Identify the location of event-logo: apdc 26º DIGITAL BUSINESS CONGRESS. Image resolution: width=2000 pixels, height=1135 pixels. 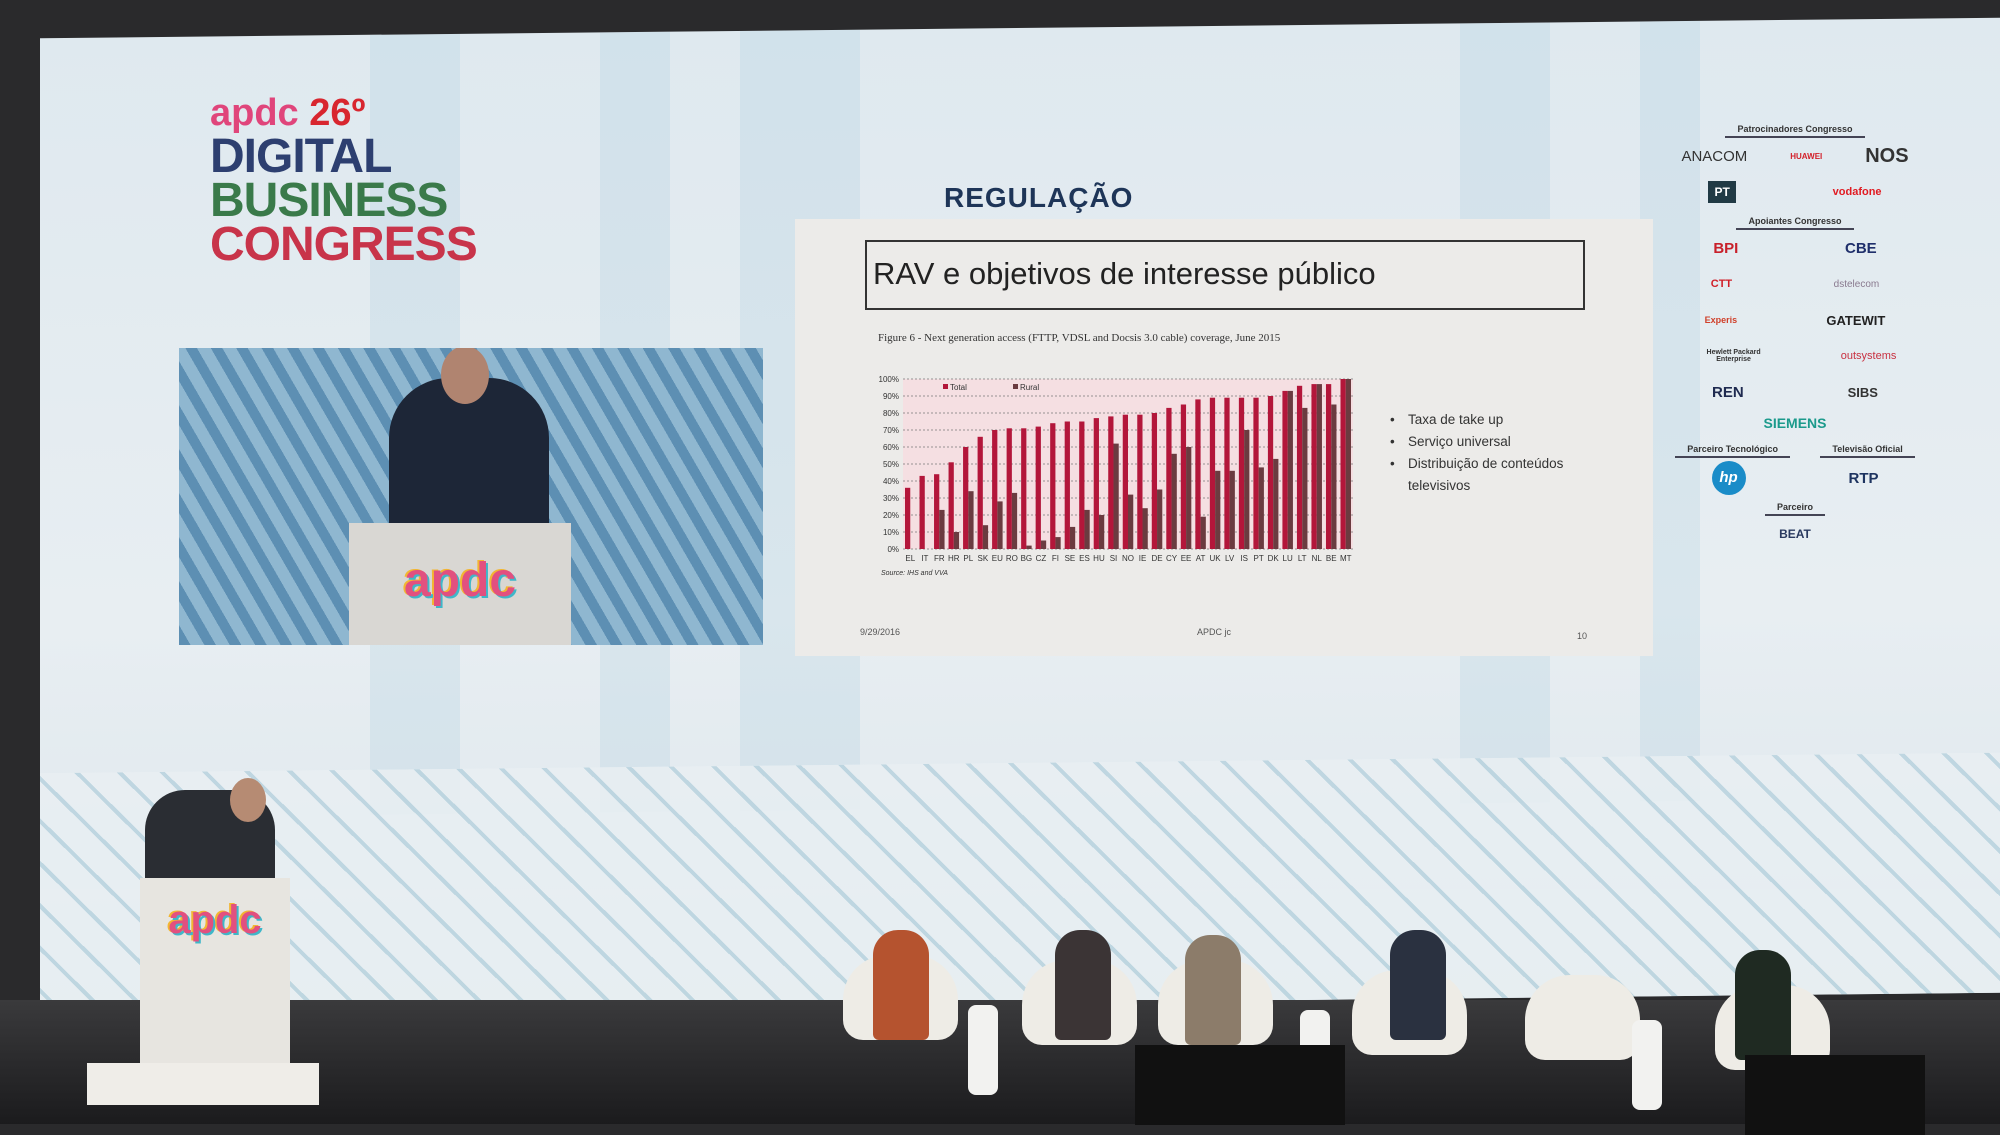
(365, 181).